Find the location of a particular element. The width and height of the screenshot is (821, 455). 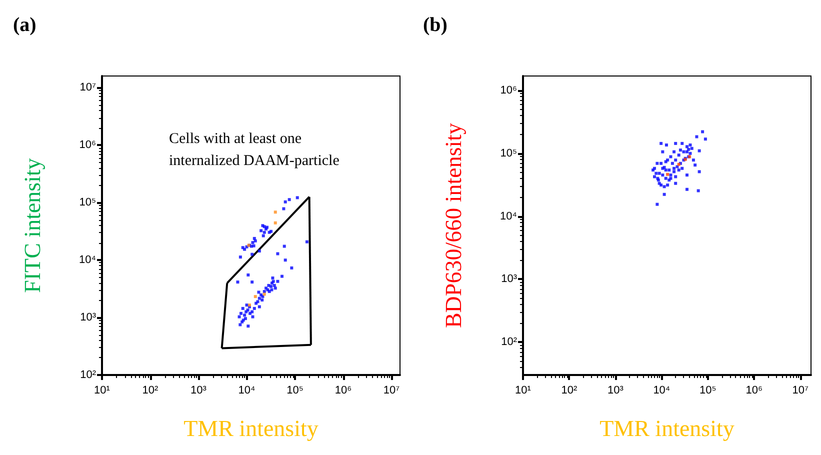

y-axis-title: FITC intensity is located at coordinates (32, 225).